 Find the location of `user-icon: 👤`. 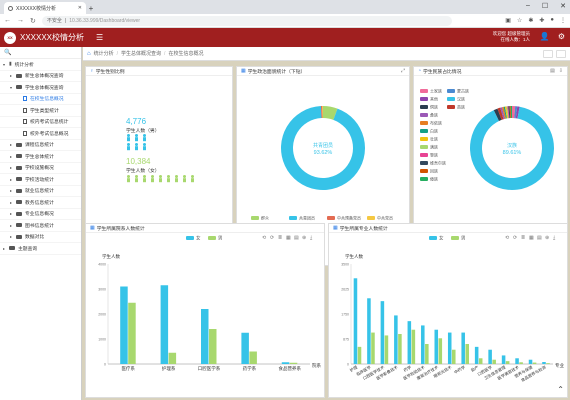

user-icon: 👤 is located at coordinates (544, 36).